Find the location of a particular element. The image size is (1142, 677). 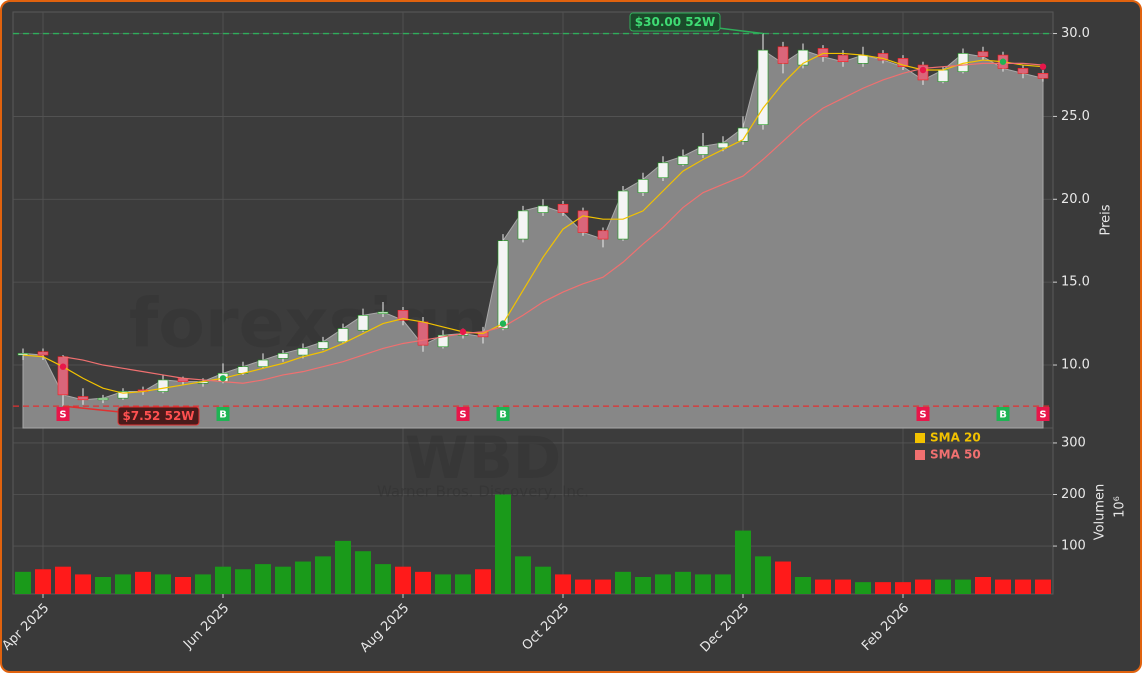

y-tick-label: 100 is located at coordinates (1073, 546).